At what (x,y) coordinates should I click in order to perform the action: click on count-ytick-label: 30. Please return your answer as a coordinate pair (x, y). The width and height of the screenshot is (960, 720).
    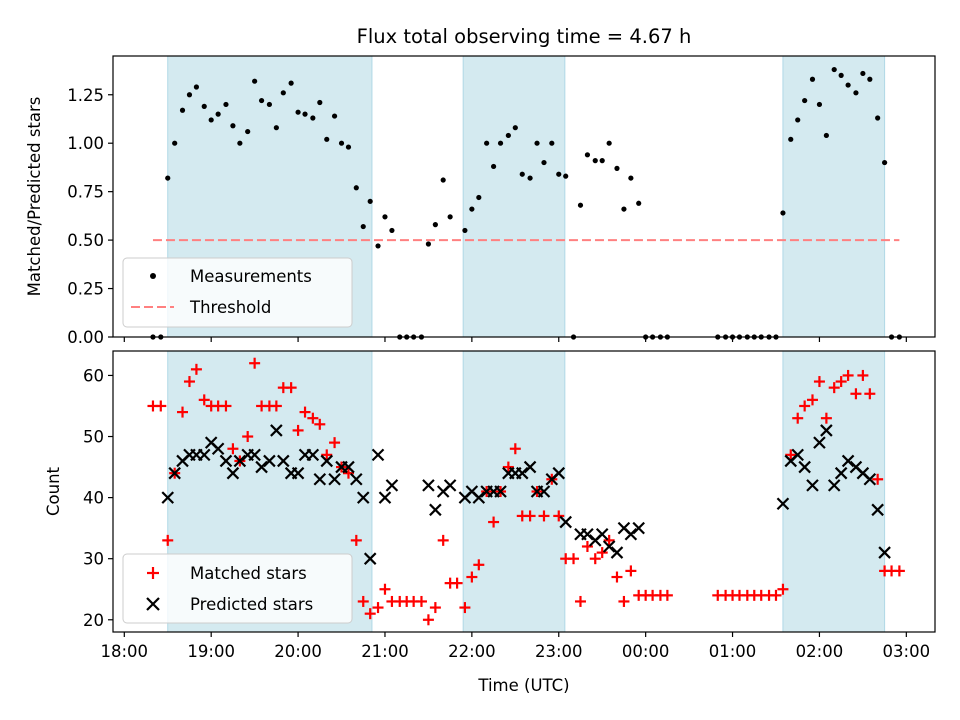
    Looking at the image, I should click on (93, 559).